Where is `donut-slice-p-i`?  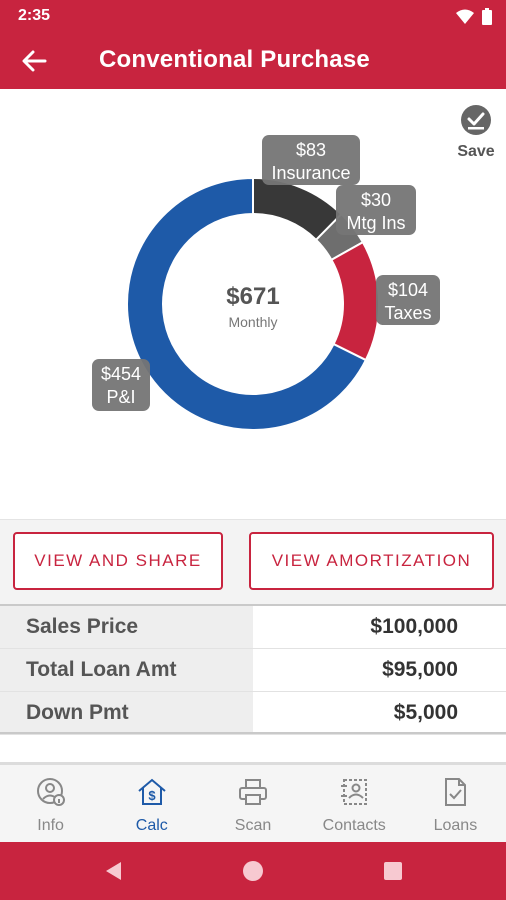 donut-slice-p-i is located at coordinates (247, 303).